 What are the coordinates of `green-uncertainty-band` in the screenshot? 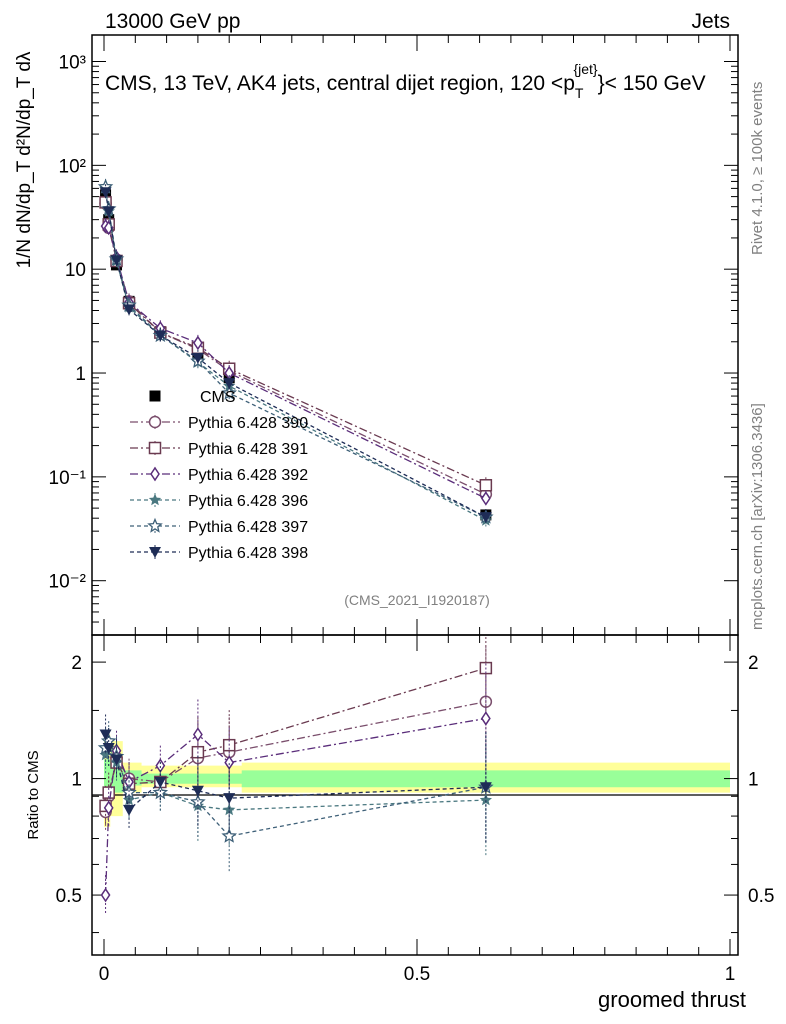 It's located at (417, 778).